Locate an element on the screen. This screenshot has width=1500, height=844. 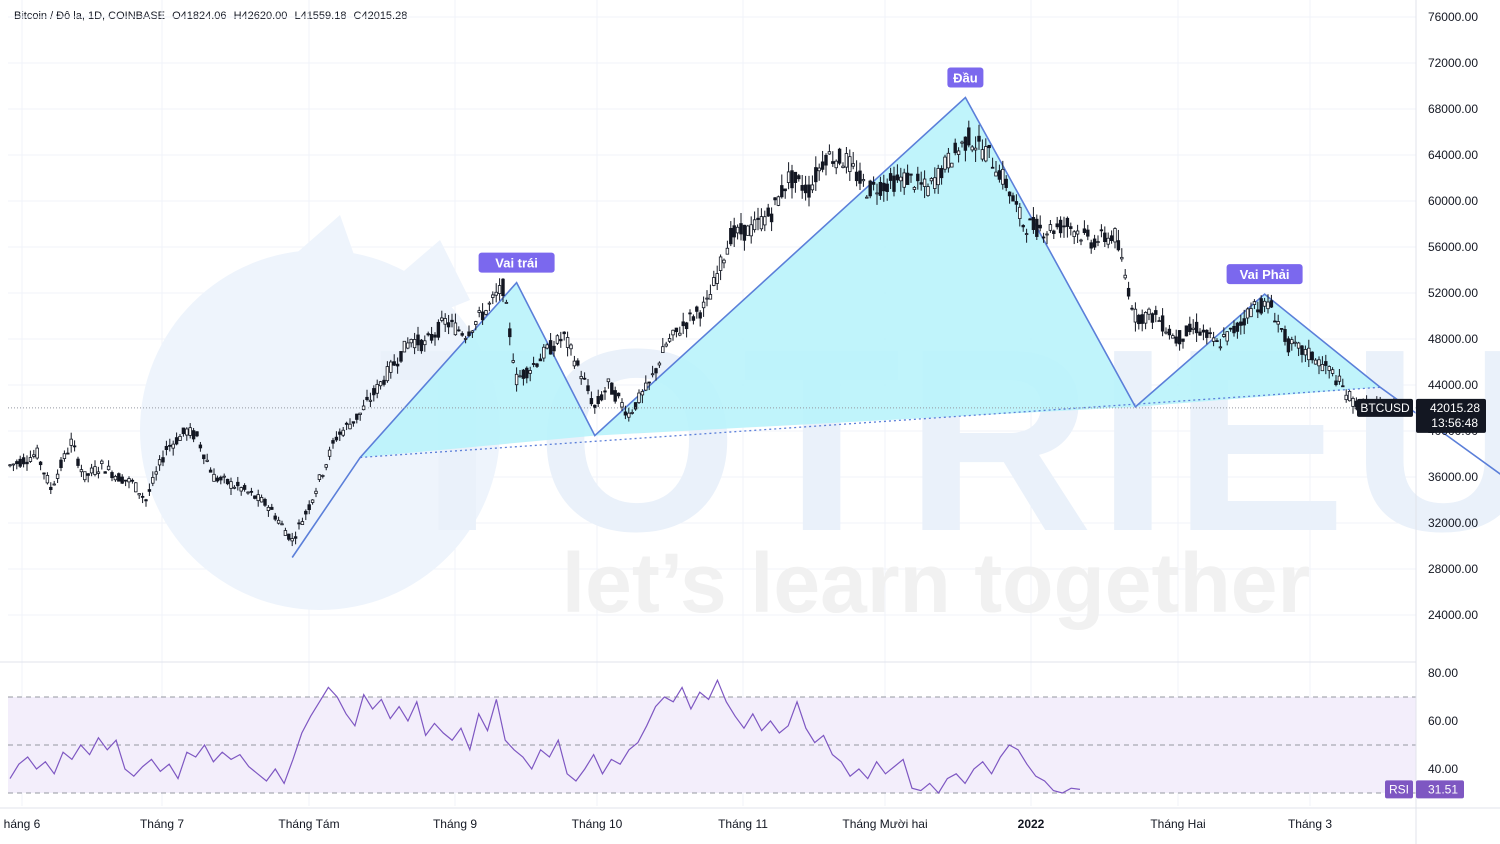
y-tick-label: 60000.00 is located at coordinates (1453, 201).